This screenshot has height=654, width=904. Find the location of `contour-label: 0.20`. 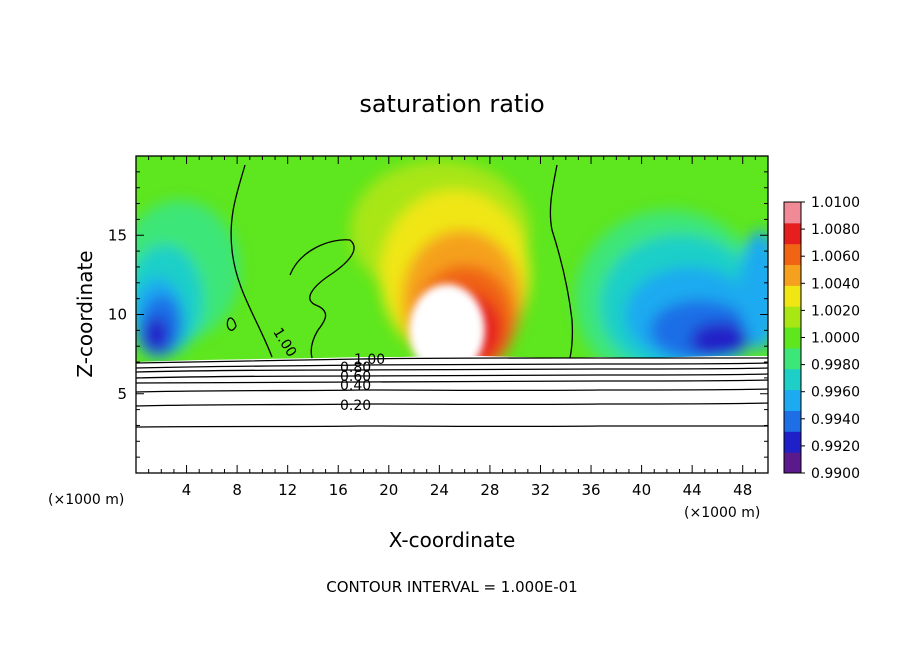

contour-label: 0.20 is located at coordinates (355, 406).